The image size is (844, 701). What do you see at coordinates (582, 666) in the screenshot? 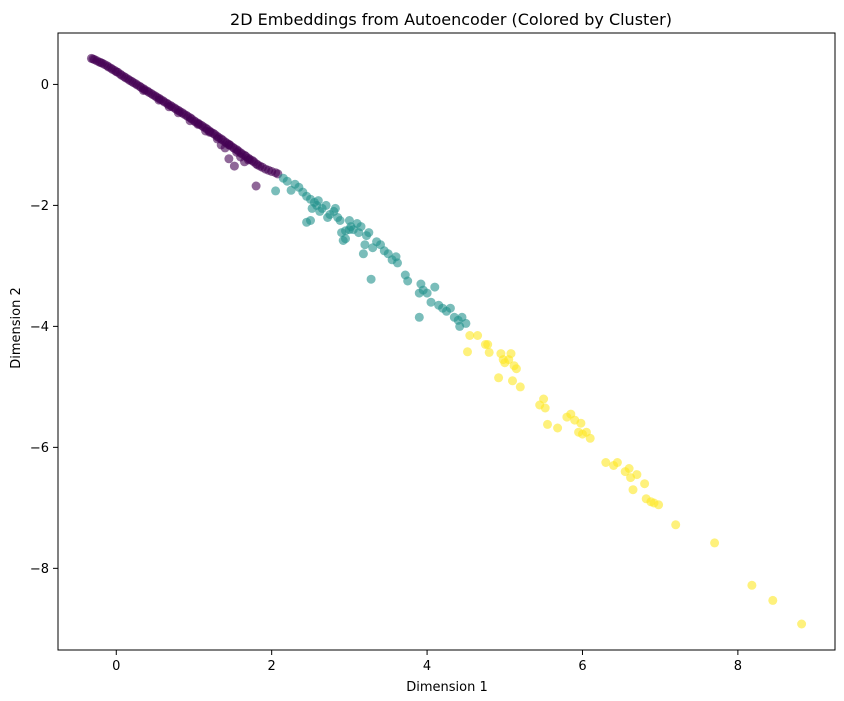
I see `x-tick-label: 6` at bounding box center [582, 666].